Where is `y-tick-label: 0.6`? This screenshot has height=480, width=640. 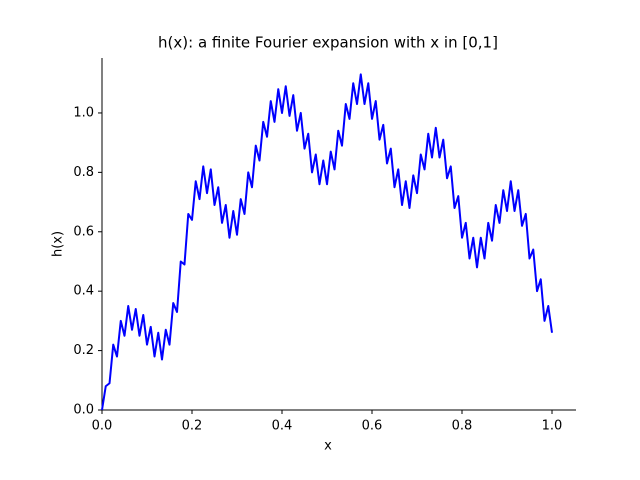
y-tick-label: 0.6 is located at coordinates (83, 231).